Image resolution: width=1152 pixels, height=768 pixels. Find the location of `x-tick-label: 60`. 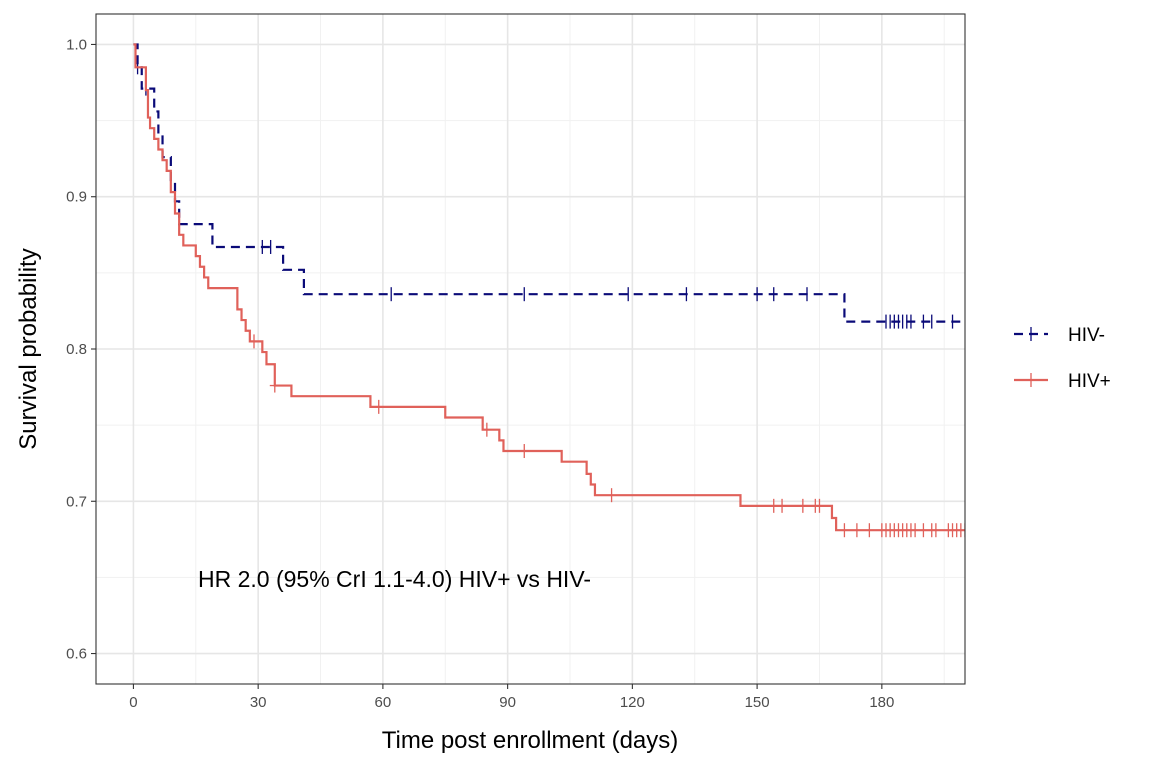

x-tick-label: 60 is located at coordinates (383, 702).